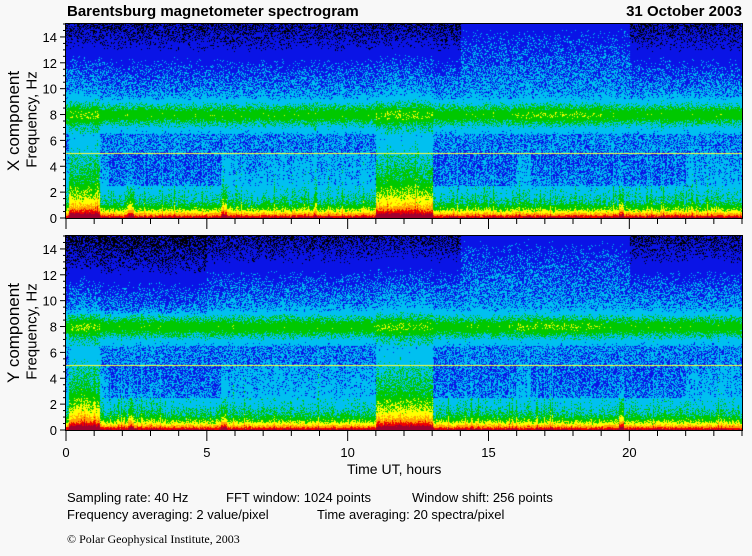  Describe the element at coordinates (684, 11) in the screenshot. I see `chart-date: 31 October 2003` at that location.